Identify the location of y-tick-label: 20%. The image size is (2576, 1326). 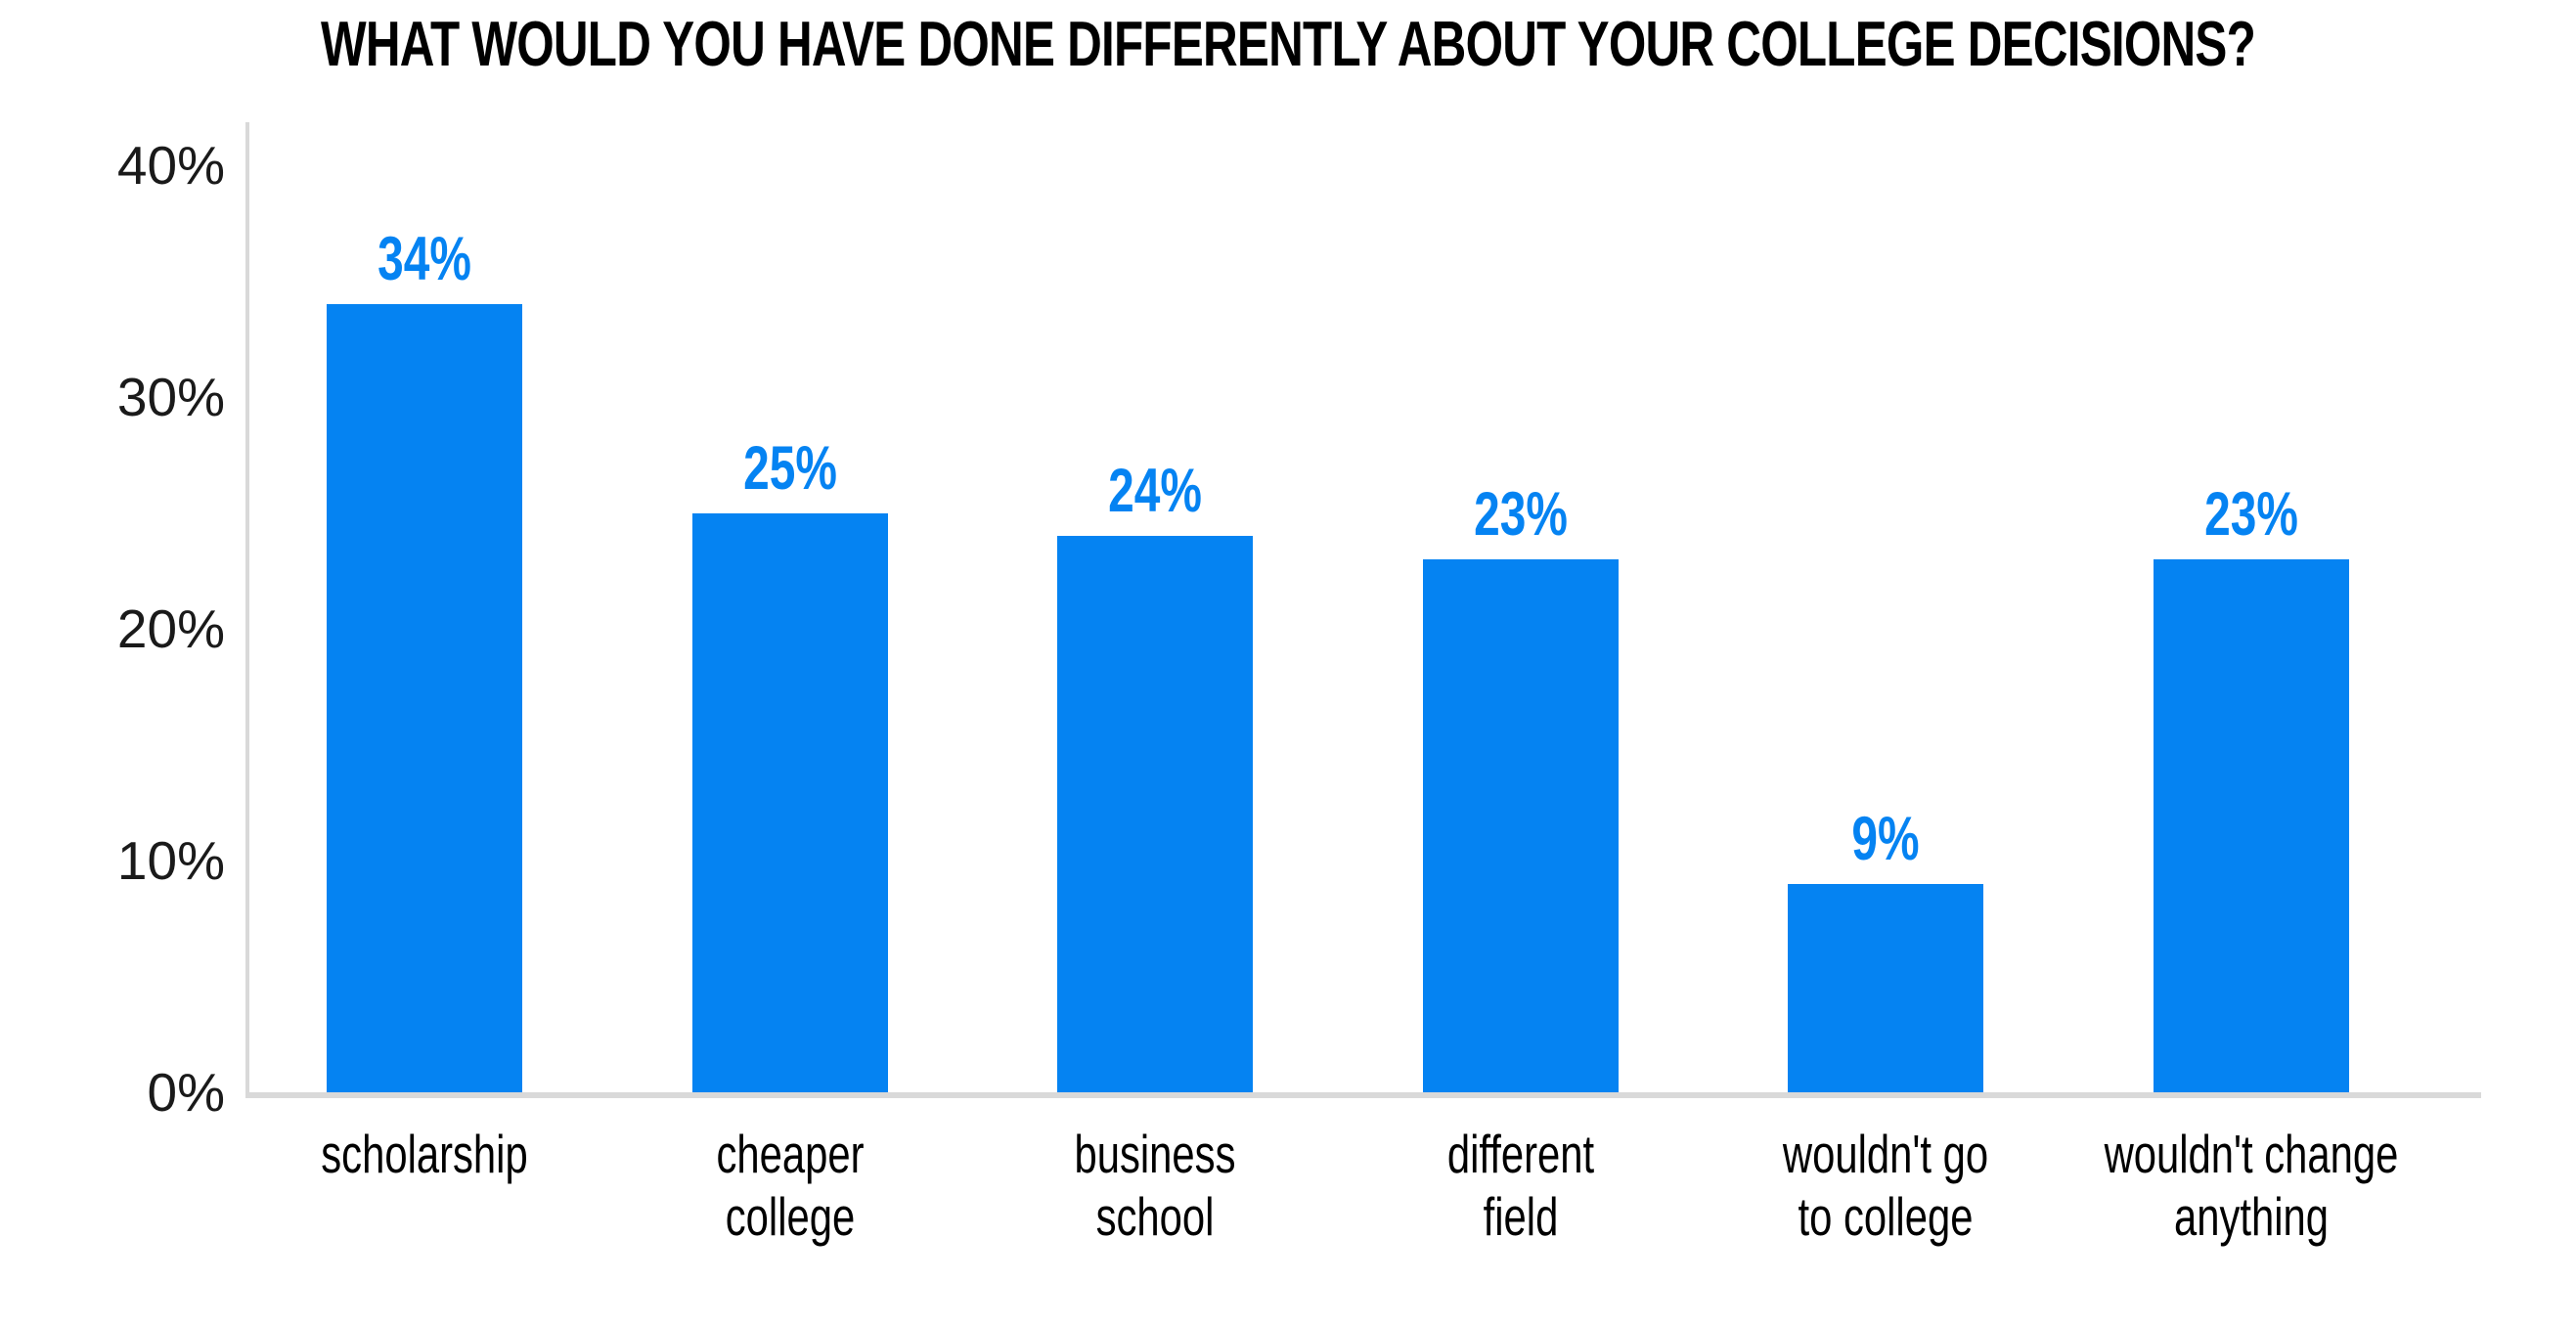
(171, 628).